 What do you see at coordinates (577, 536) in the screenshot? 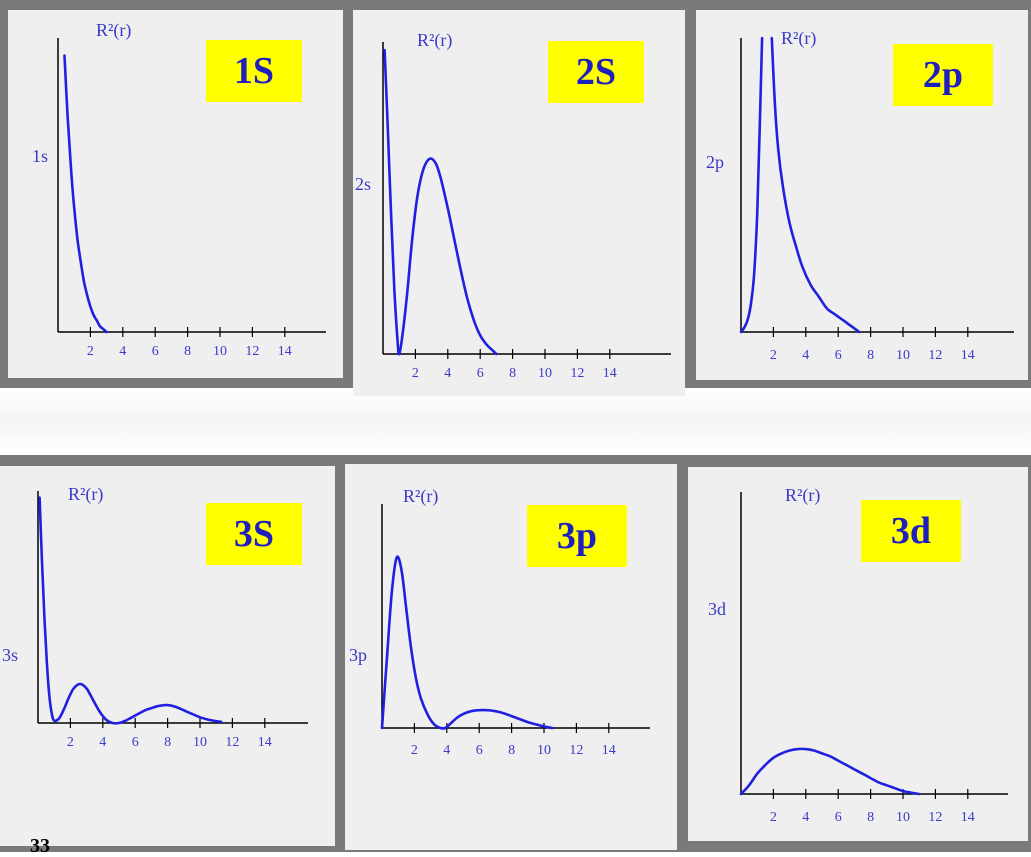
I see `badge-3p: 3p` at bounding box center [577, 536].